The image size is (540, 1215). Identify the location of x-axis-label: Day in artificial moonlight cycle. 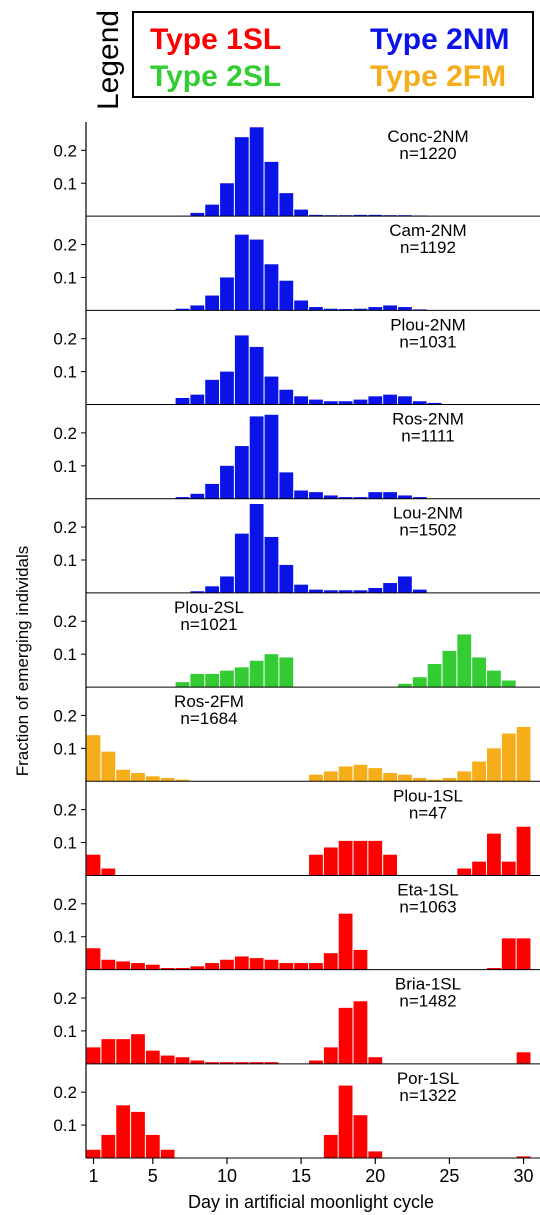
(311, 1202).